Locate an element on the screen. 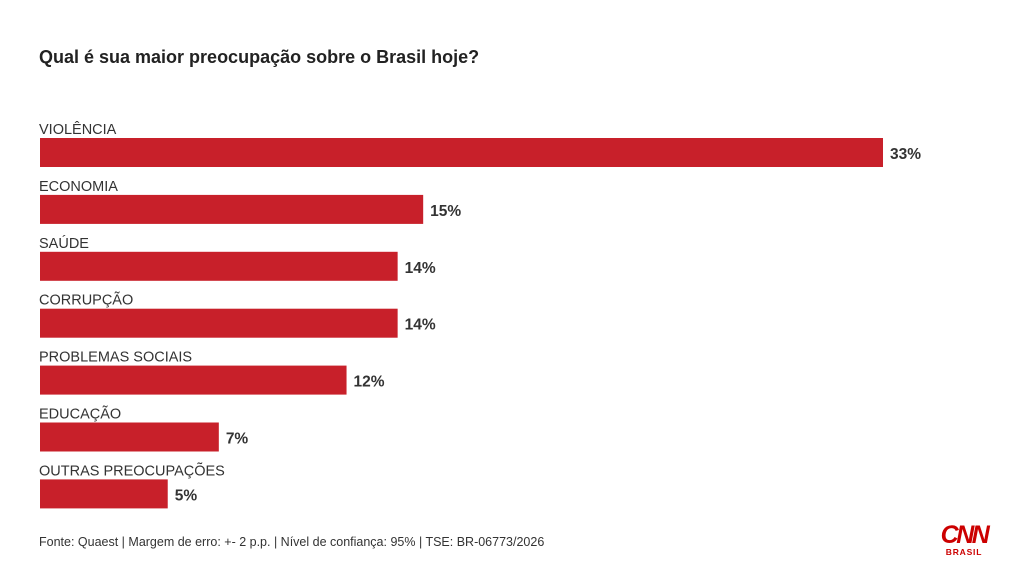  value-label: 15% is located at coordinates (445, 211).